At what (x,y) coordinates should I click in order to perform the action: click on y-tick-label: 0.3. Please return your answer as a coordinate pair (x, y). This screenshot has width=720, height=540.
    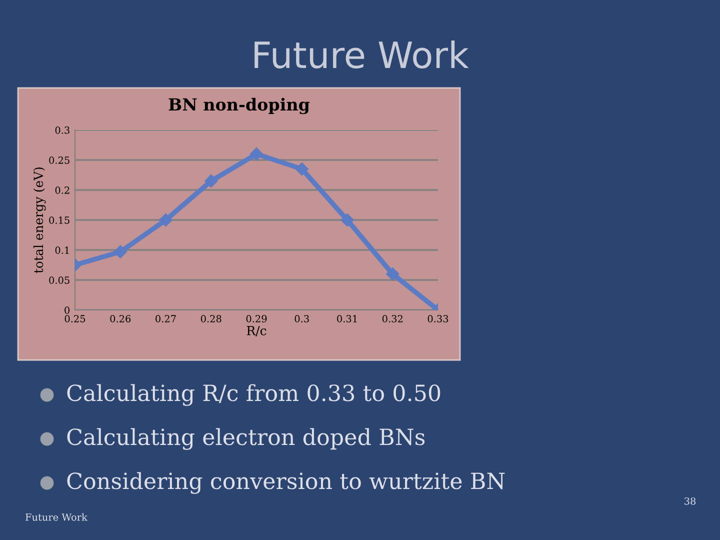
    Looking at the image, I should click on (62, 130).